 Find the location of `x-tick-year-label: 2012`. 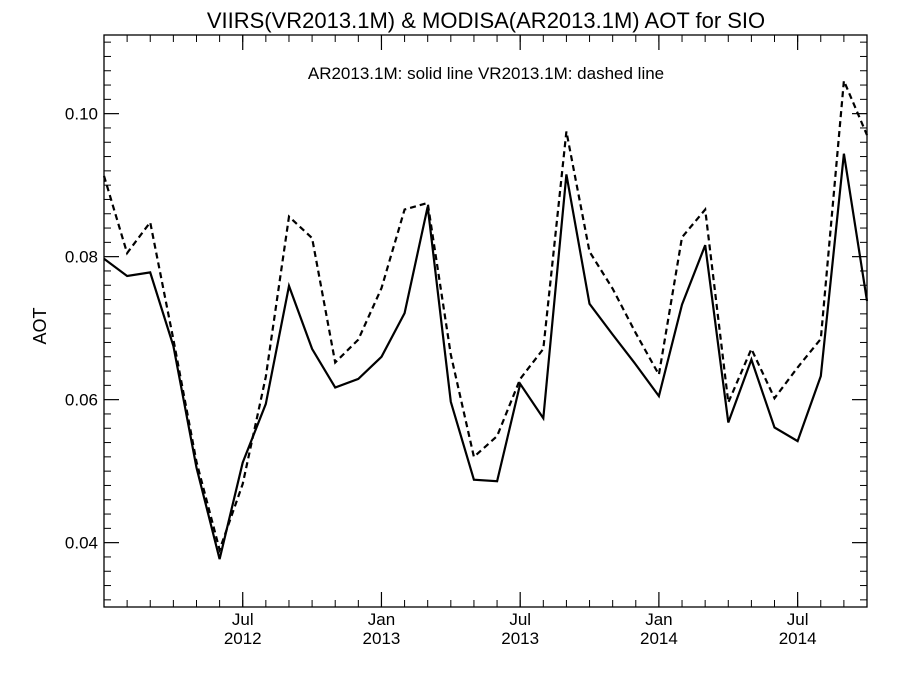

x-tick-year-label: 2012 is located at coordinates (243, 638).